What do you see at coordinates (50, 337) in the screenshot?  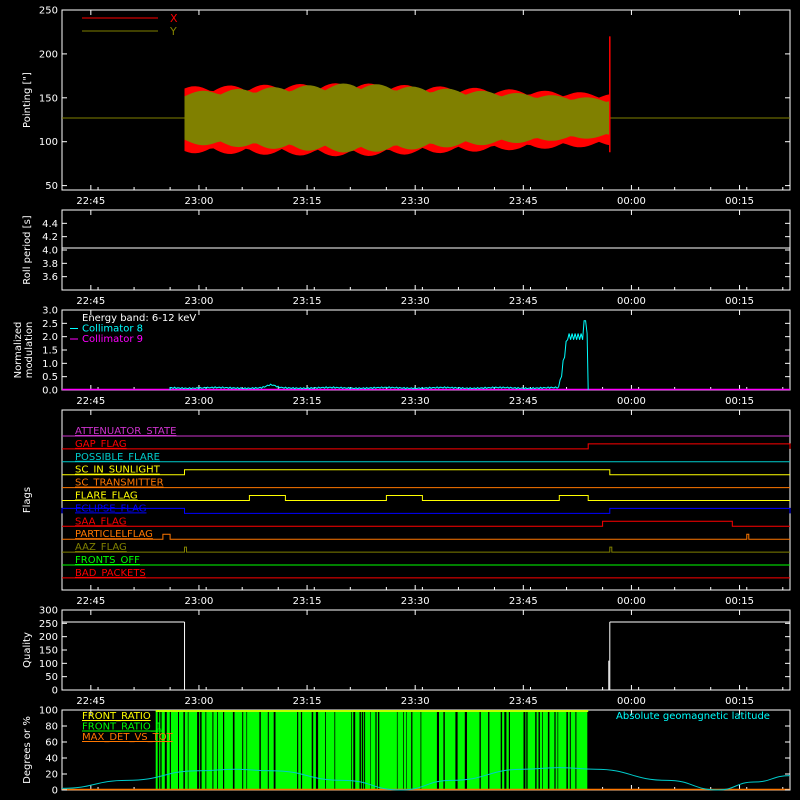 I see `y-tick-label: 2.0` at bounding box center [50, 337].